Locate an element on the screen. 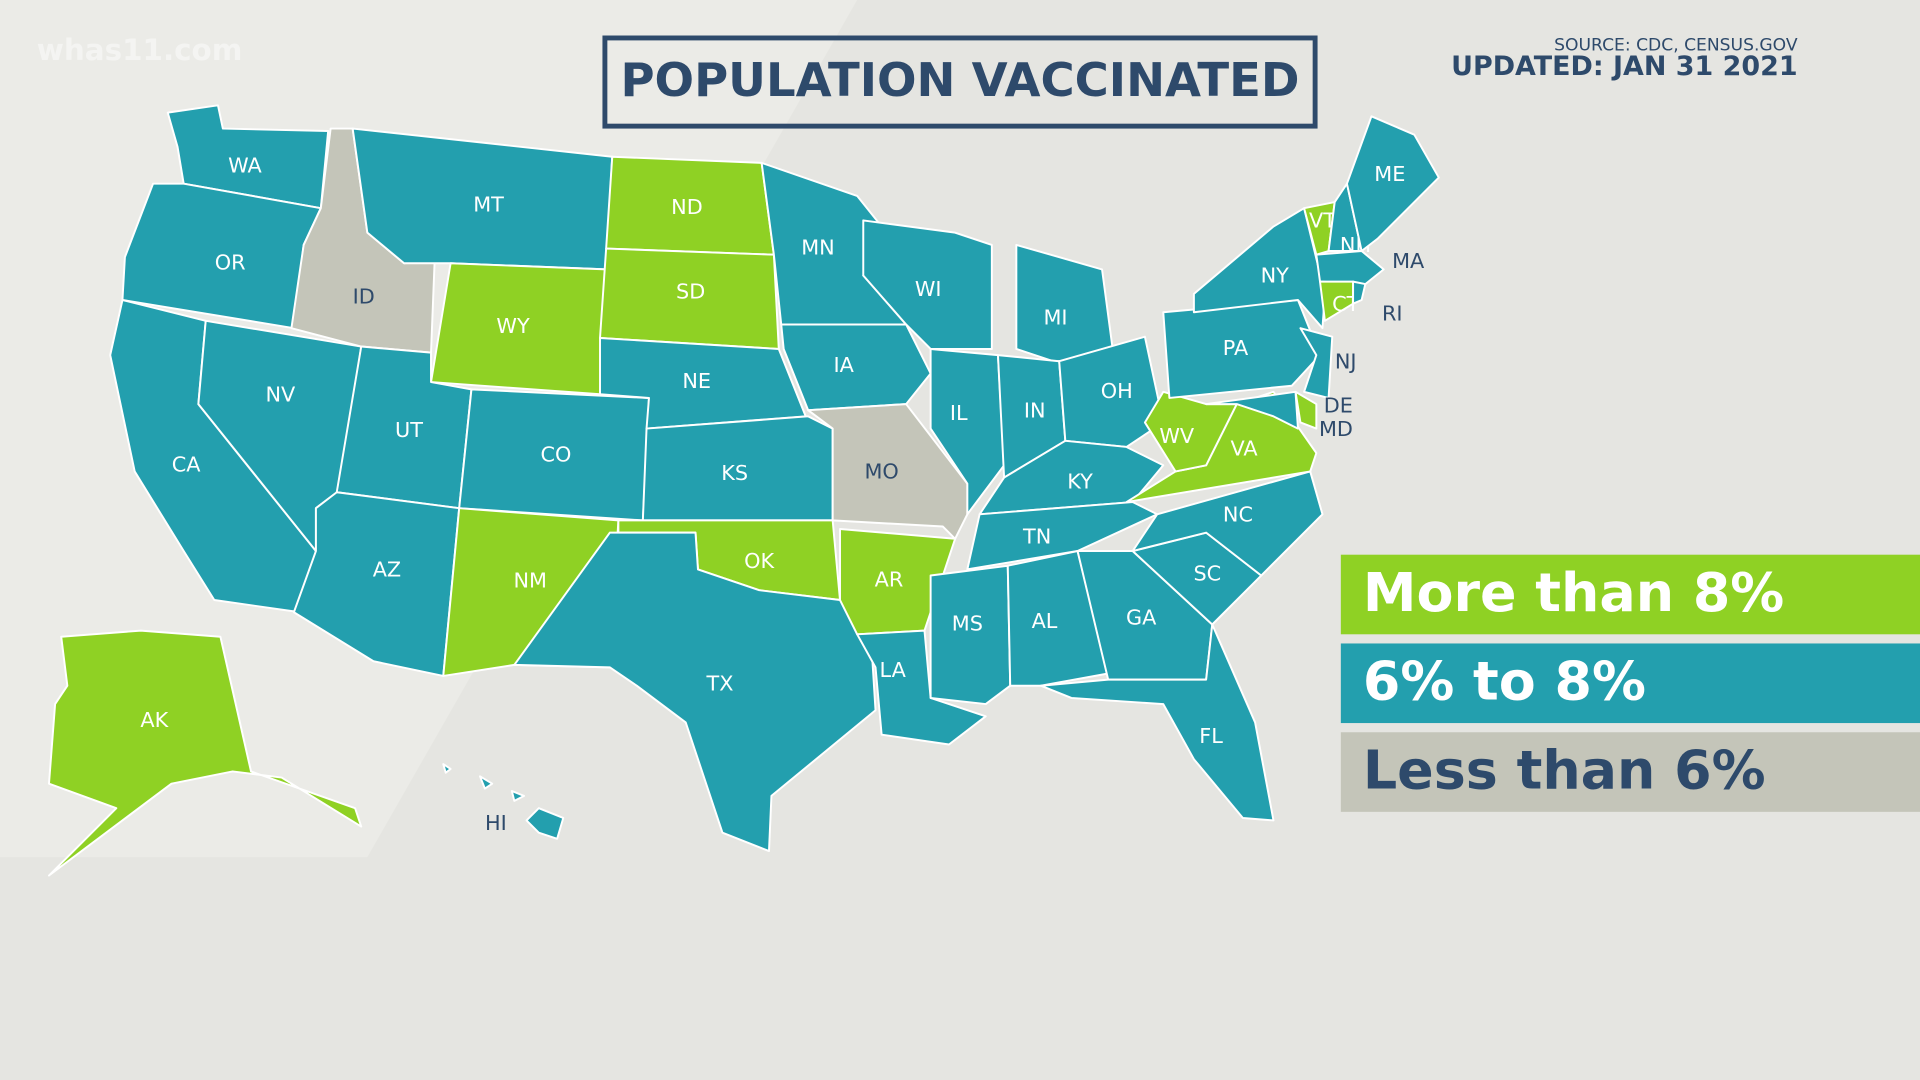 This screenshot has width=1920, height=1080. state-label: NC is located at coordinates (1238, 515).